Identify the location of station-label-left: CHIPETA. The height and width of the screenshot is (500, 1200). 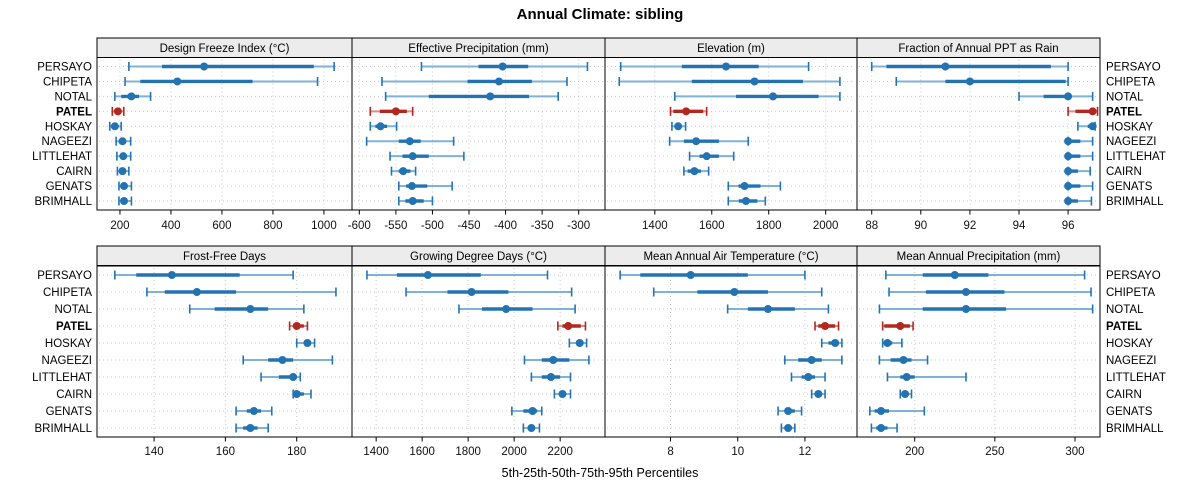
(67, 293).